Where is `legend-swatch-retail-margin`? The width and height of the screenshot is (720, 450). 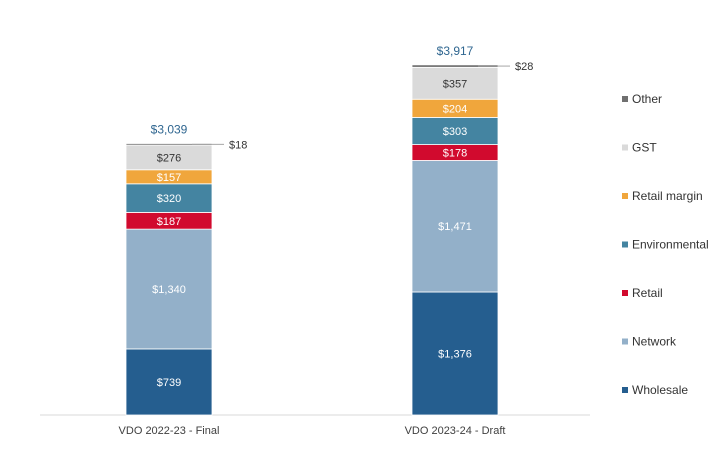
legend-swatch-retail-margin is located at coordinates (625, 196).